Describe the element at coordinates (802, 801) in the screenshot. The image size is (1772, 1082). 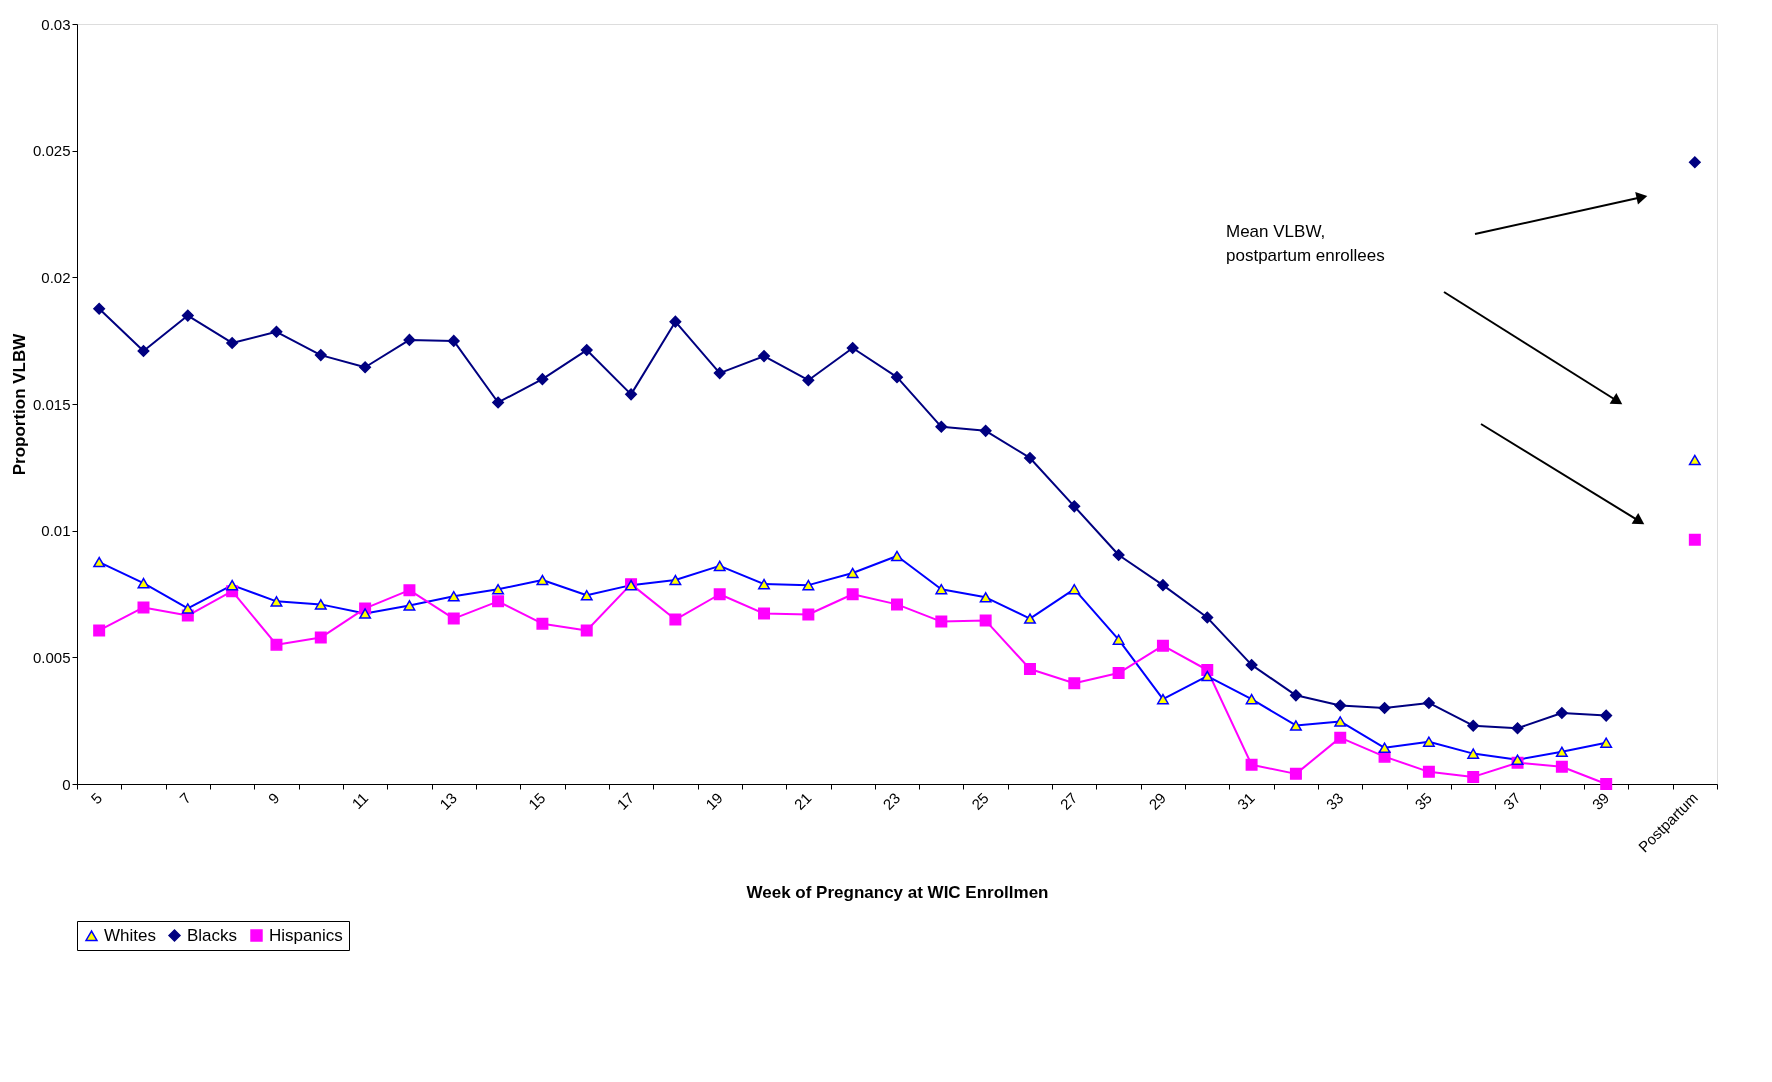
I see `x-tick-label: 21` at that location.